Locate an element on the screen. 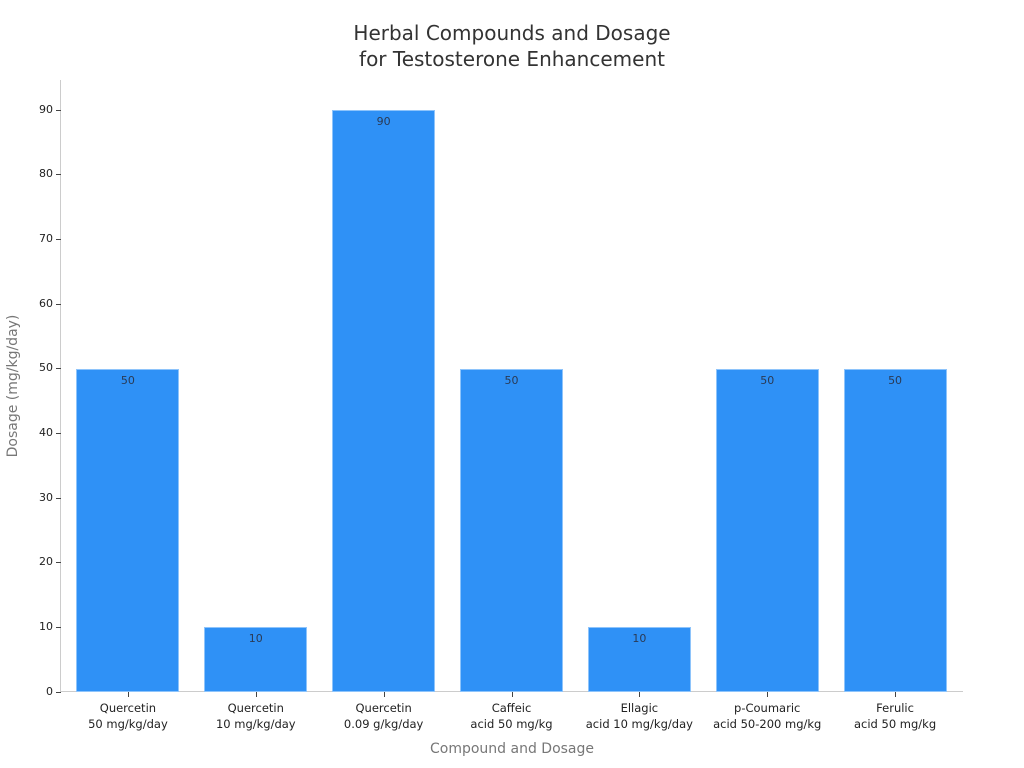 The height and width of the screenshot is (768, 1024). y-tick-label: 0 is located at coordinates (49, 691).